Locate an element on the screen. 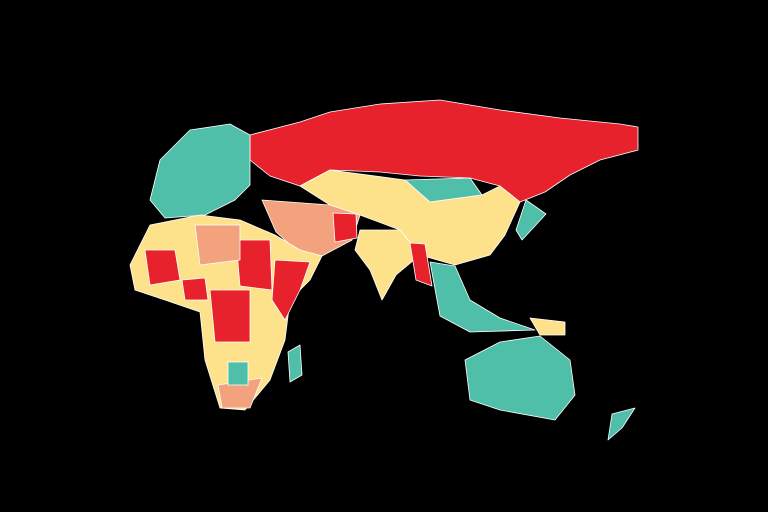 Image resolution: width=768 pixels, height=512 pixels. region-papua-new-guinea is located at coordinates (547, 326).